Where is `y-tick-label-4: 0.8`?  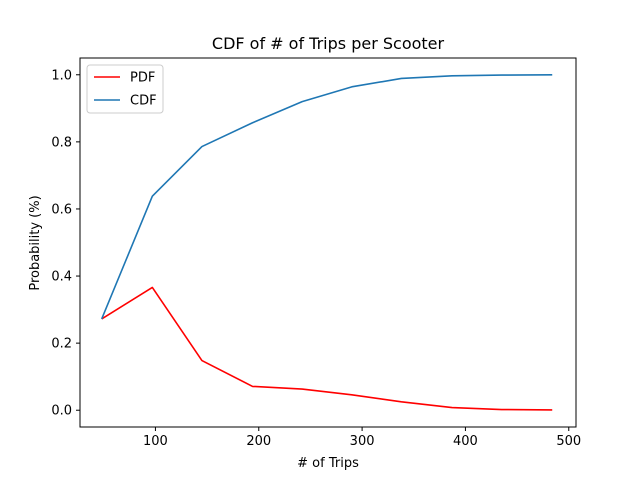
y-tick-label-4: 0.8 is located at coordinates (61, 142).